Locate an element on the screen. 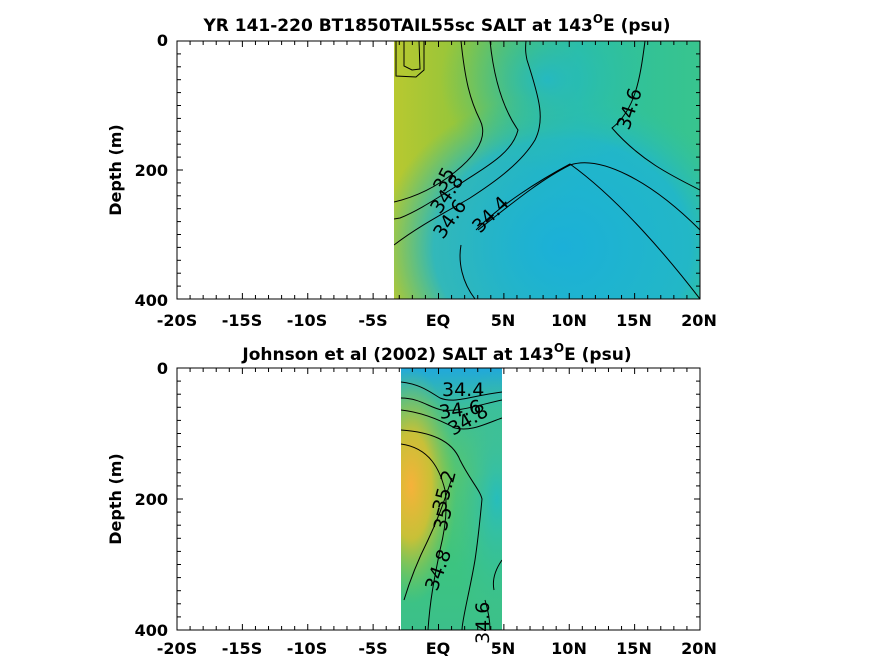 The height and width of the screenshot is (656, 875). top-salinity-field is located at coordinates (547, 170).